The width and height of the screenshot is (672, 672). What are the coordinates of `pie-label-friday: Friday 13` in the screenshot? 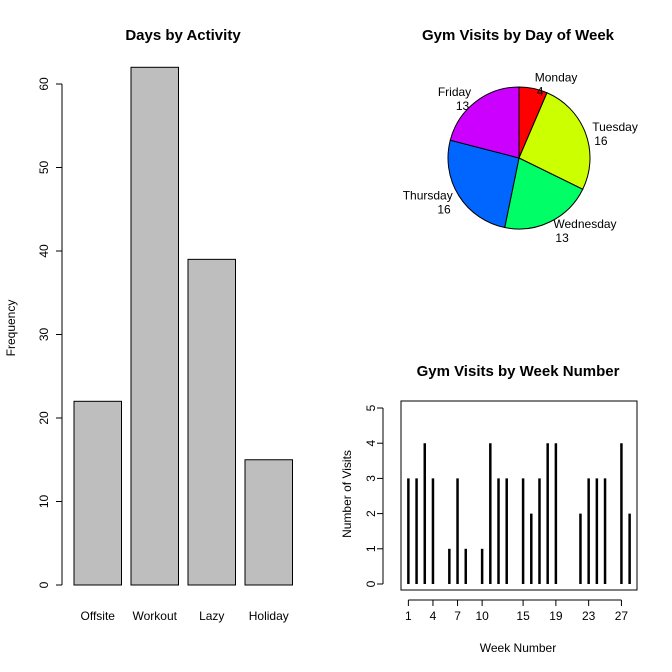 It's located at (454, 99).